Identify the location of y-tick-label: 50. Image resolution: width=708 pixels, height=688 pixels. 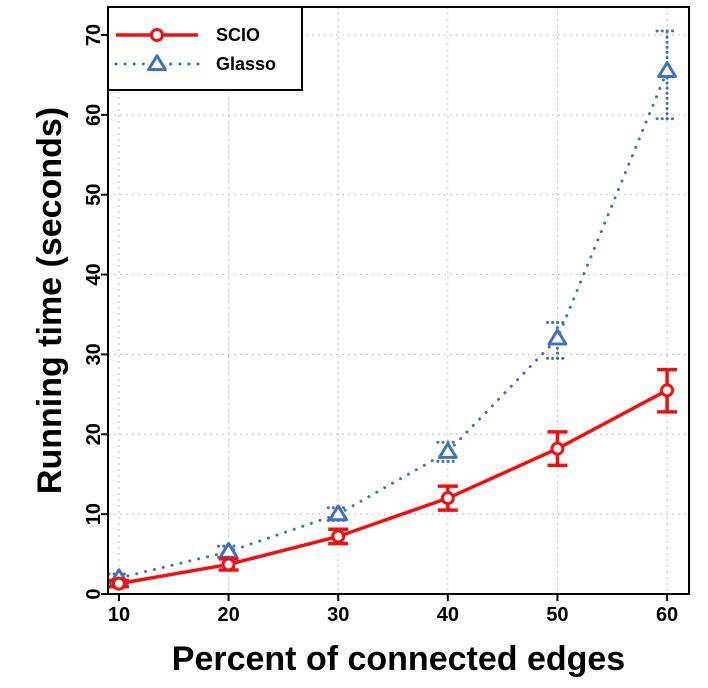
(94, 195).